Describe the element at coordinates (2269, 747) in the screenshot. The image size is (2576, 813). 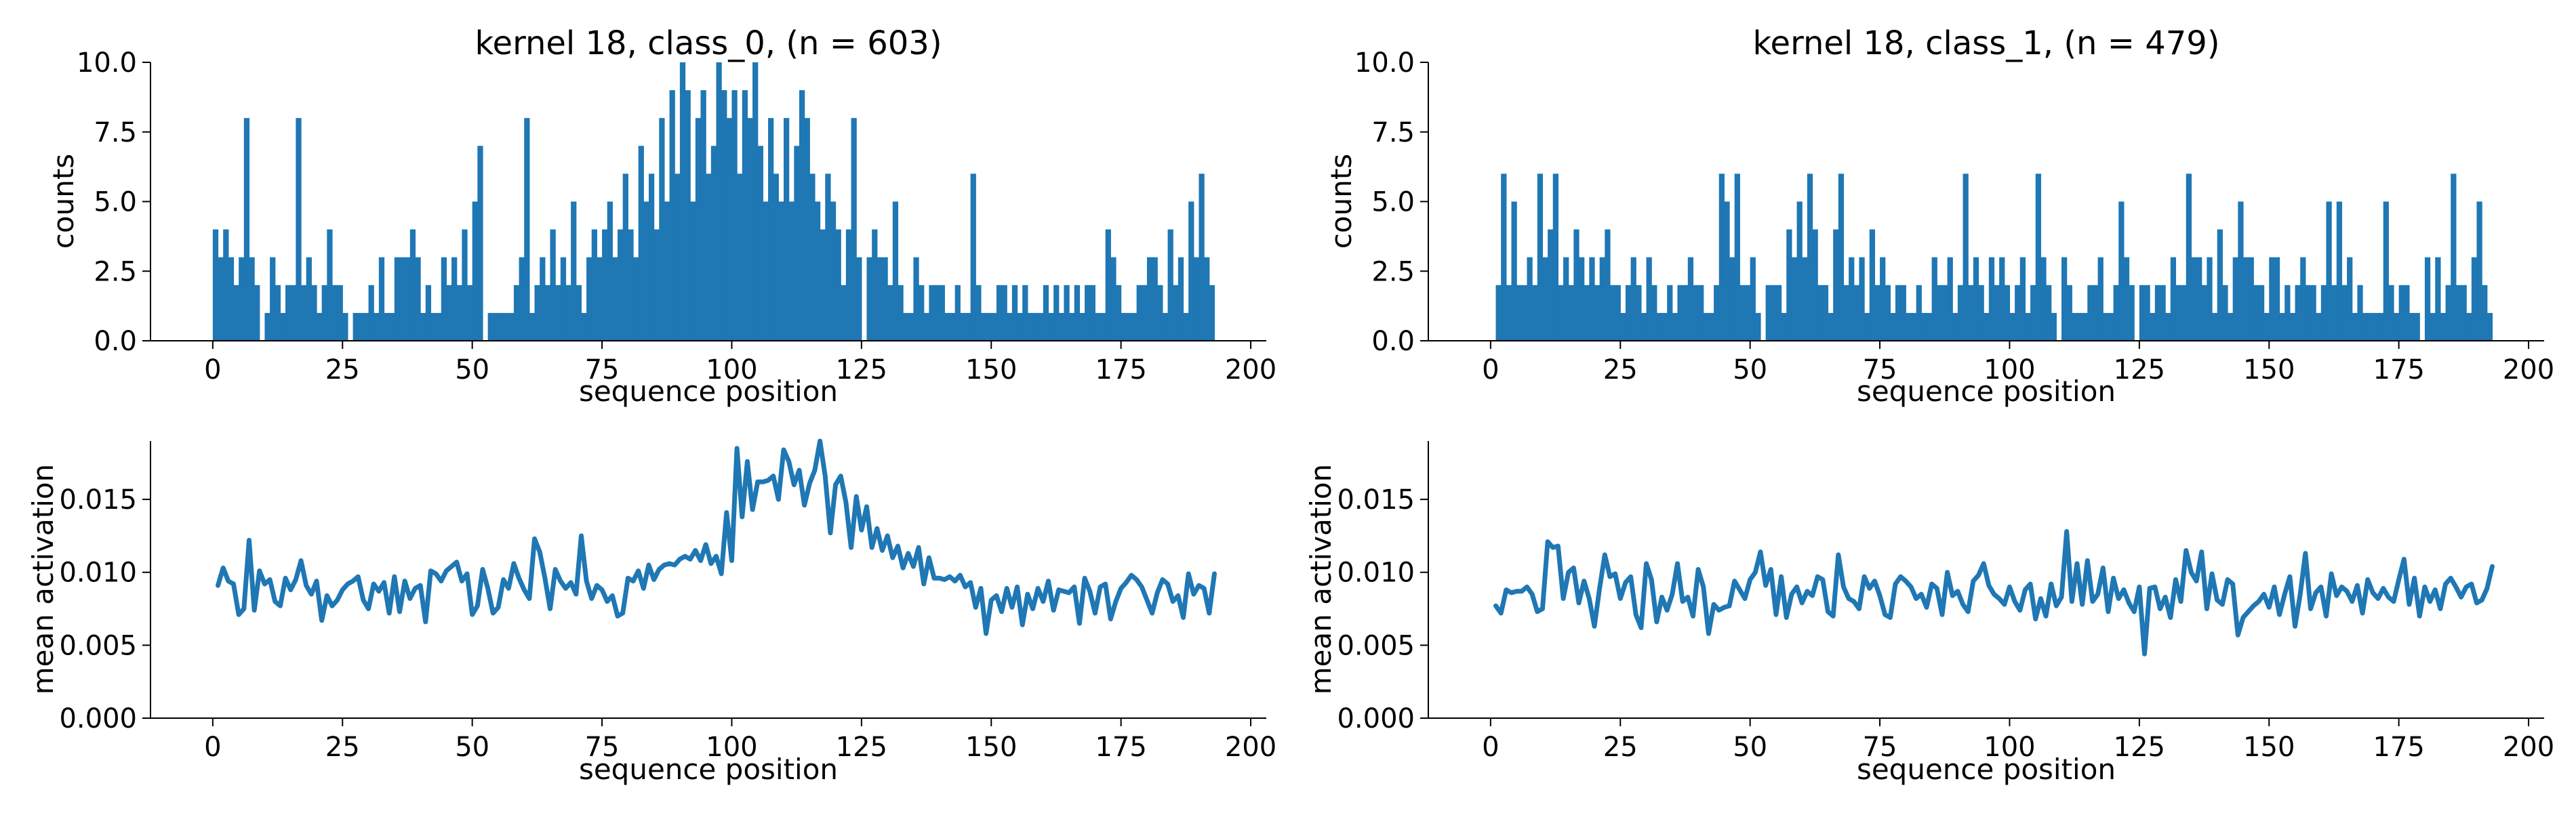
I see `line-class1-x-tick-label: 150` at that location.